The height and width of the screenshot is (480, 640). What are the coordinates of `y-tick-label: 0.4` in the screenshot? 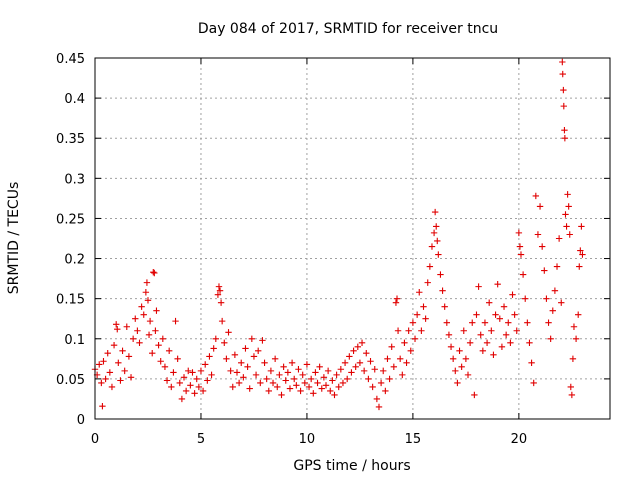 It's located at (74, 99).